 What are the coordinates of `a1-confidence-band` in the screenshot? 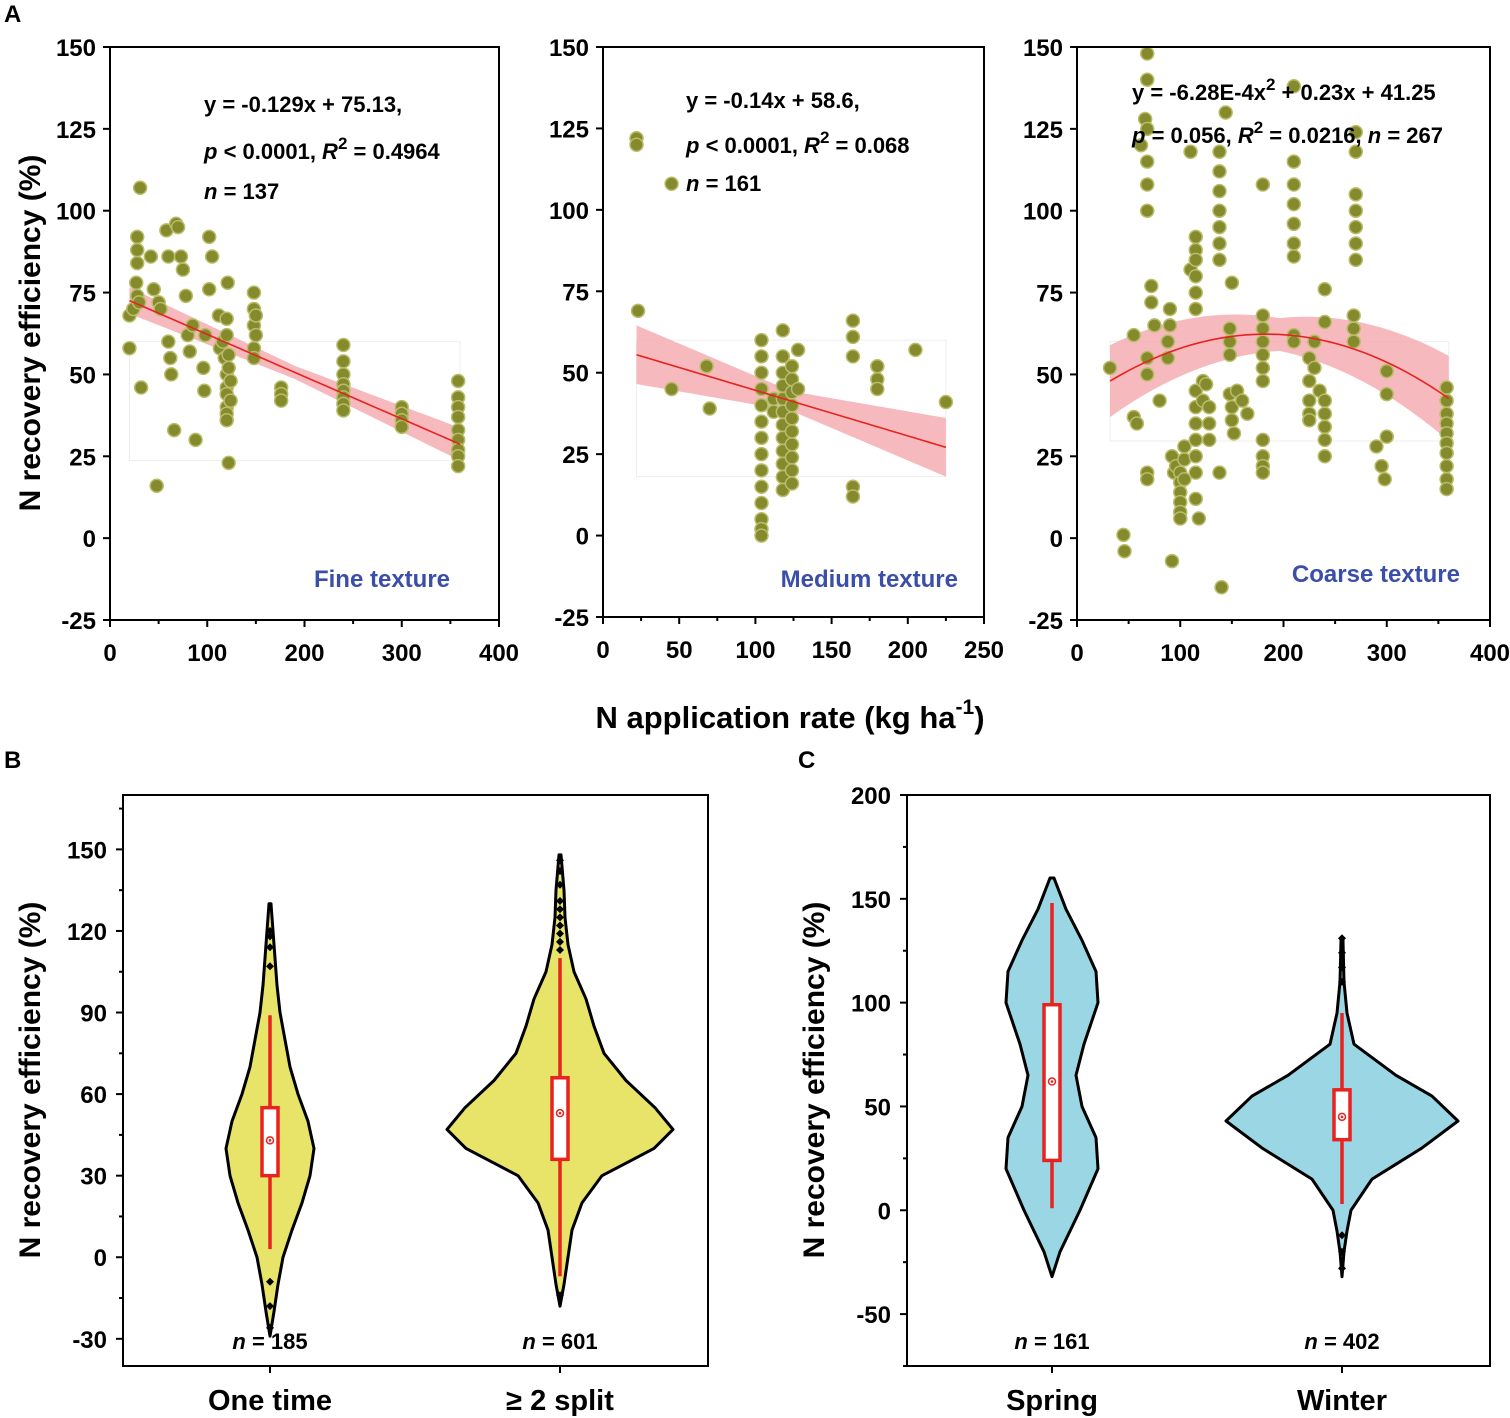 It's located at (295, 374).